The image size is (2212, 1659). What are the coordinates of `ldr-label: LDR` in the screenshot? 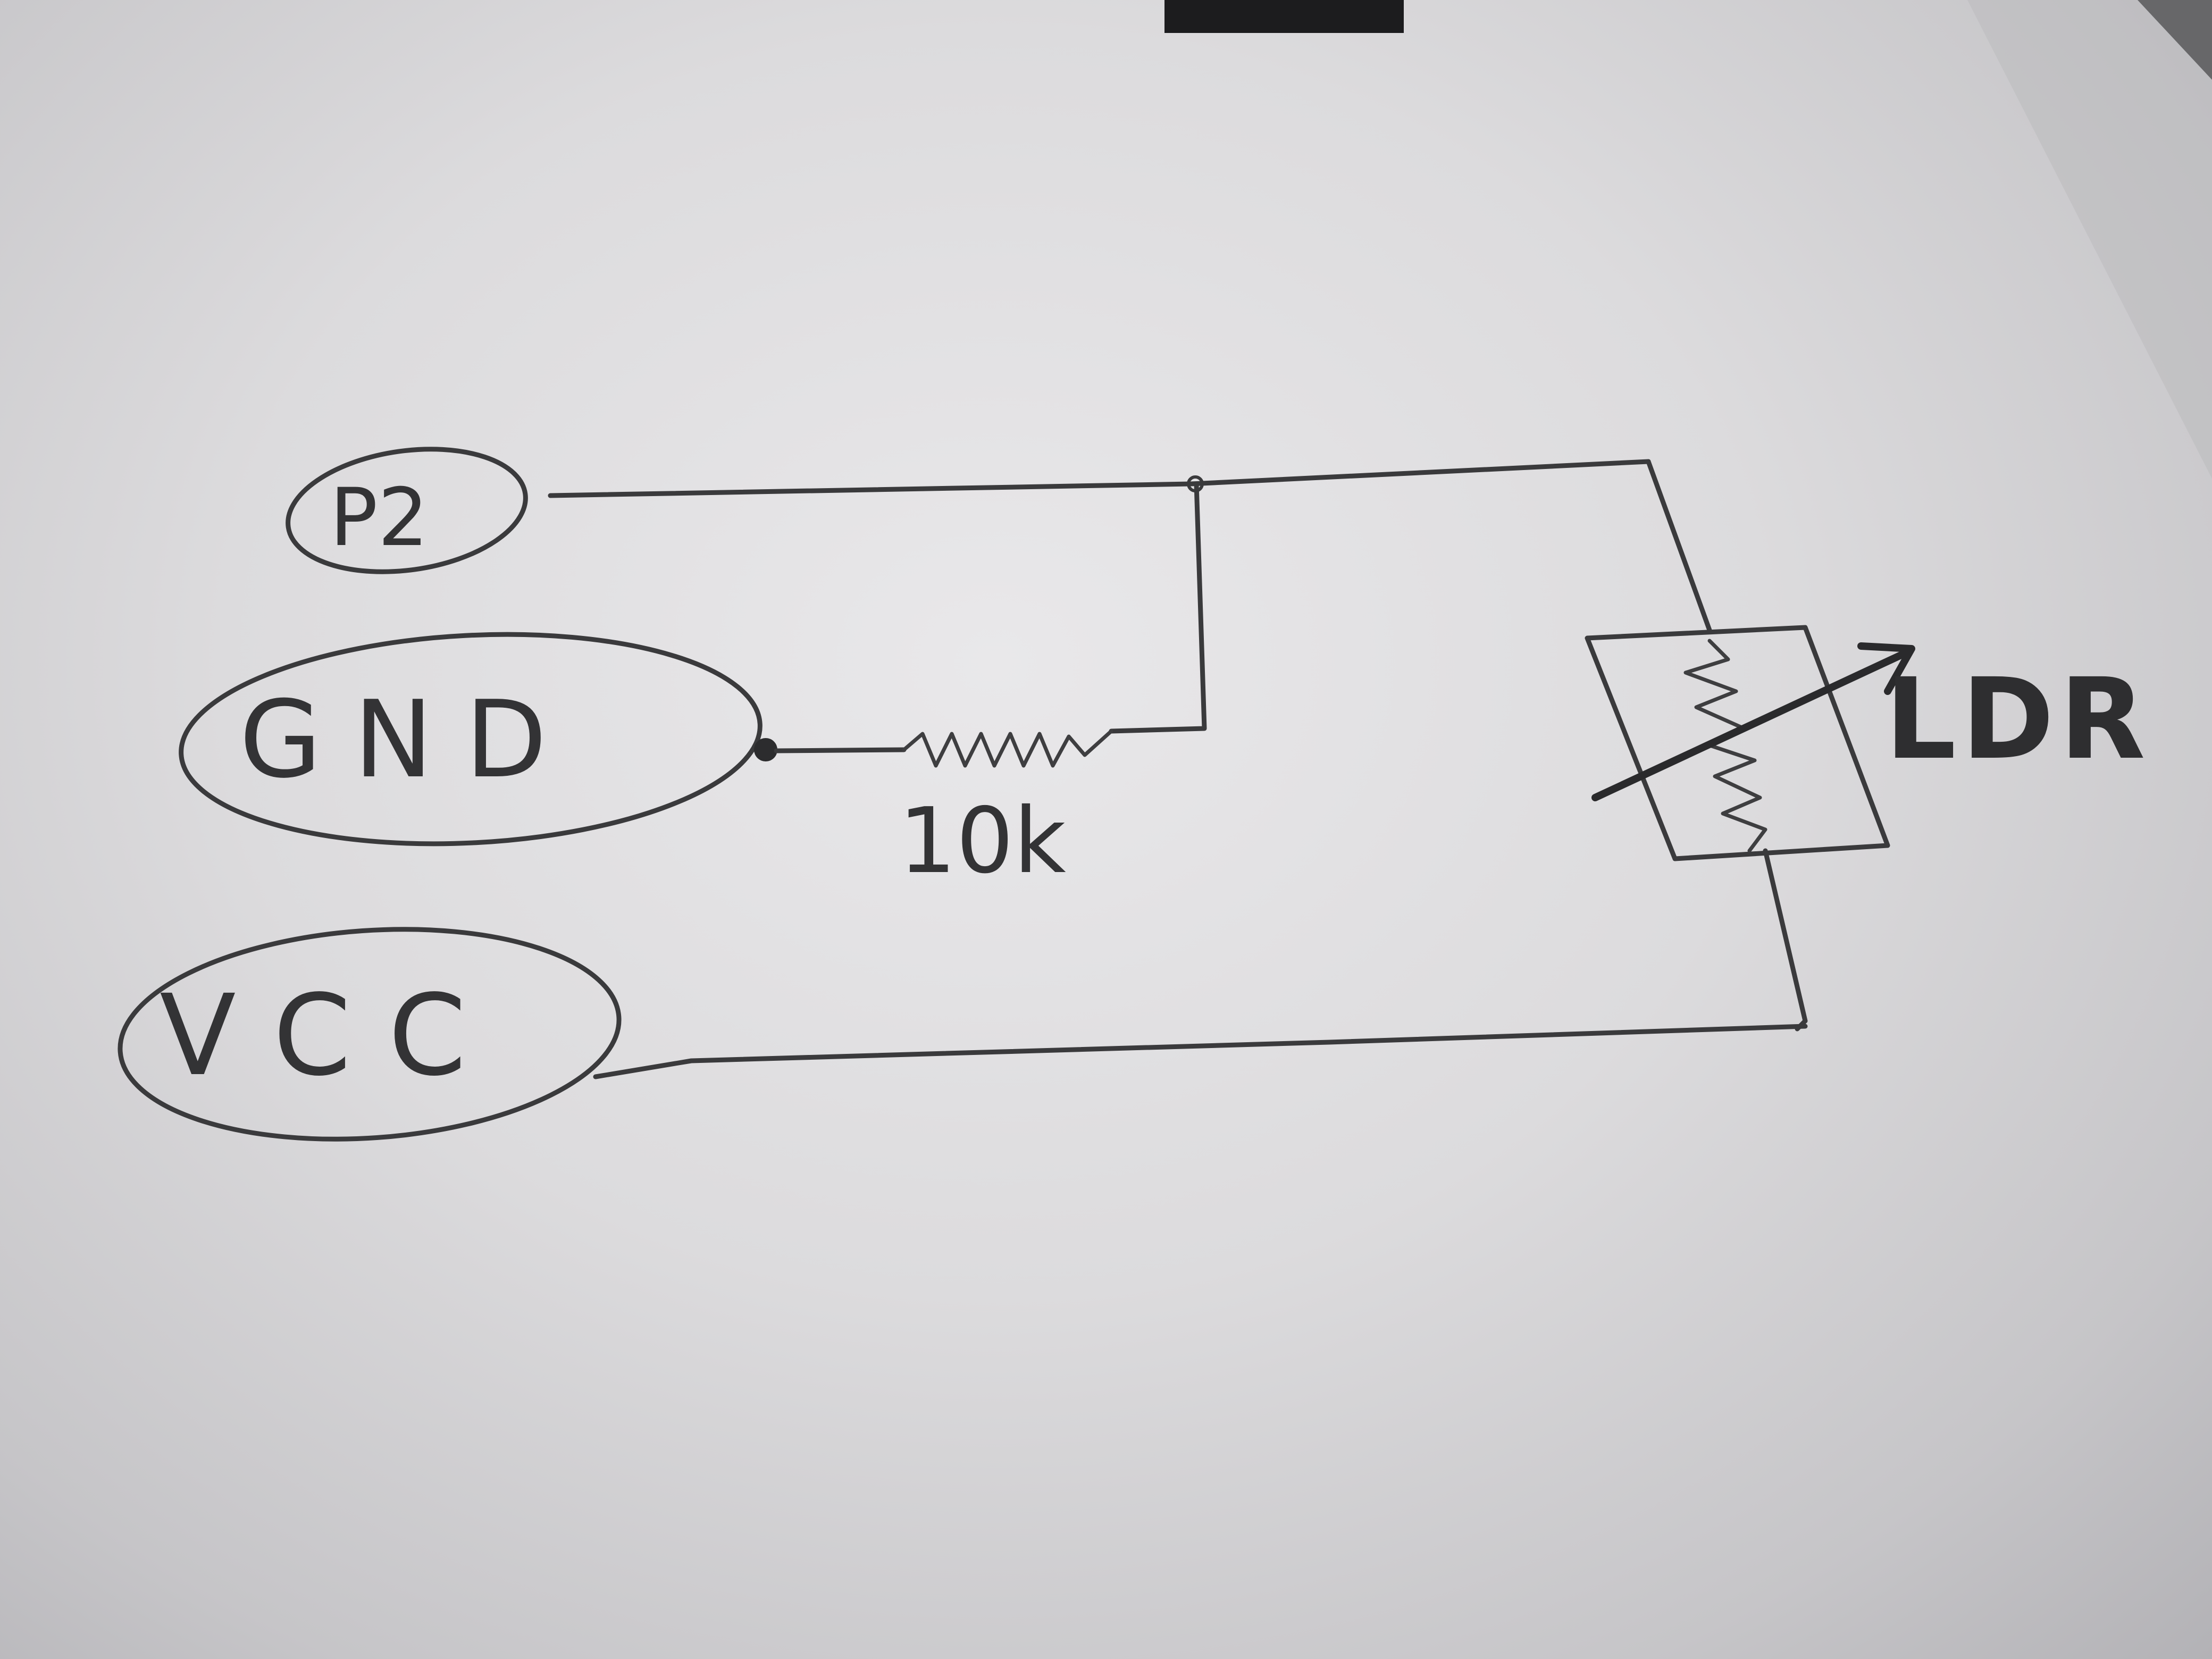 It's located at (2018, 719).